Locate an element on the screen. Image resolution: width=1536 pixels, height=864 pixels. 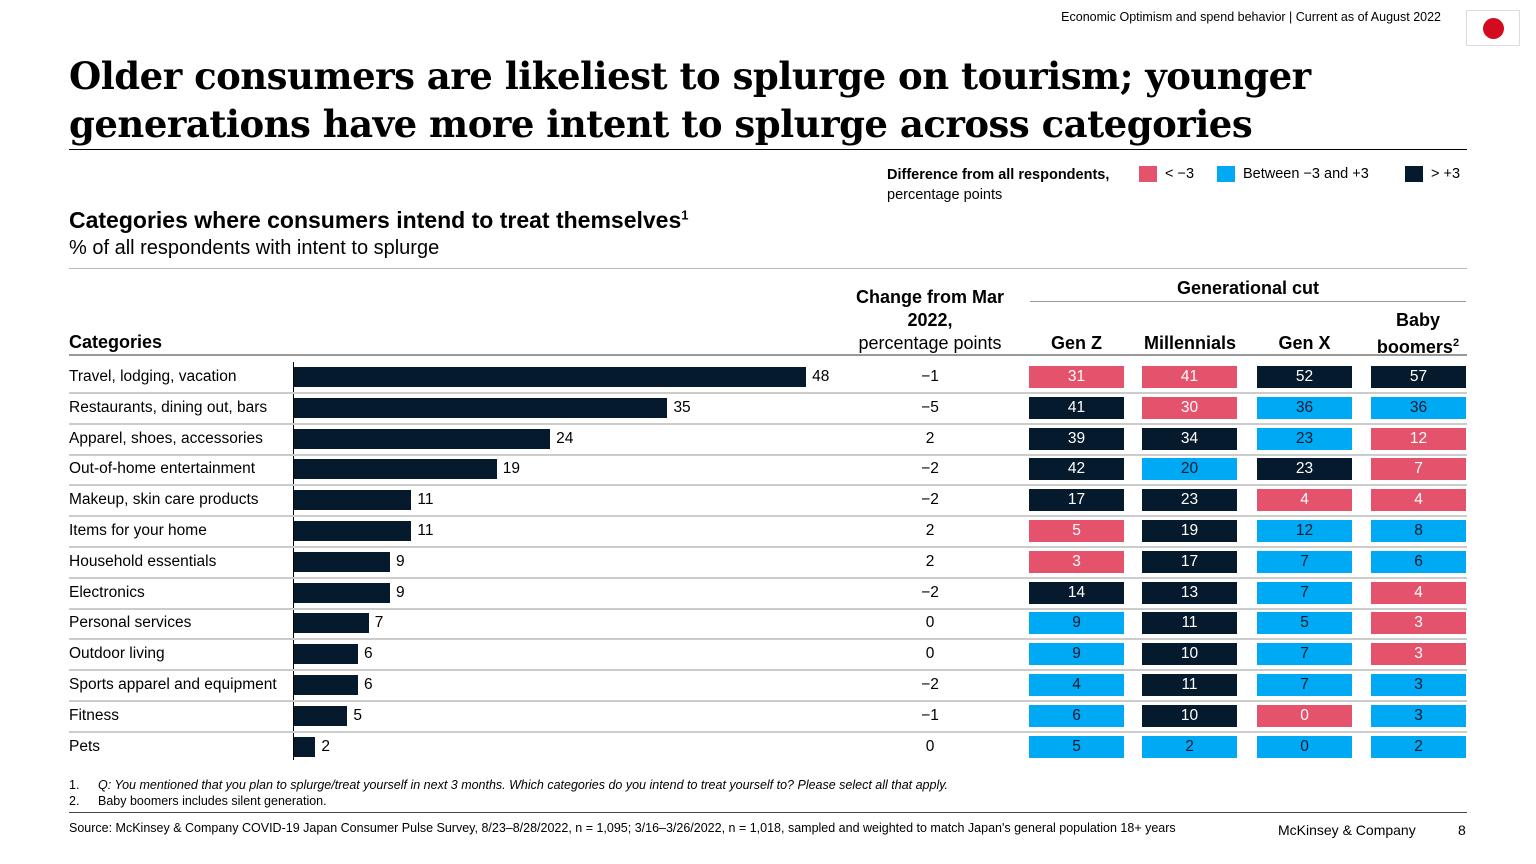
category-label: Household essentials is located at coordinates (143, 561).